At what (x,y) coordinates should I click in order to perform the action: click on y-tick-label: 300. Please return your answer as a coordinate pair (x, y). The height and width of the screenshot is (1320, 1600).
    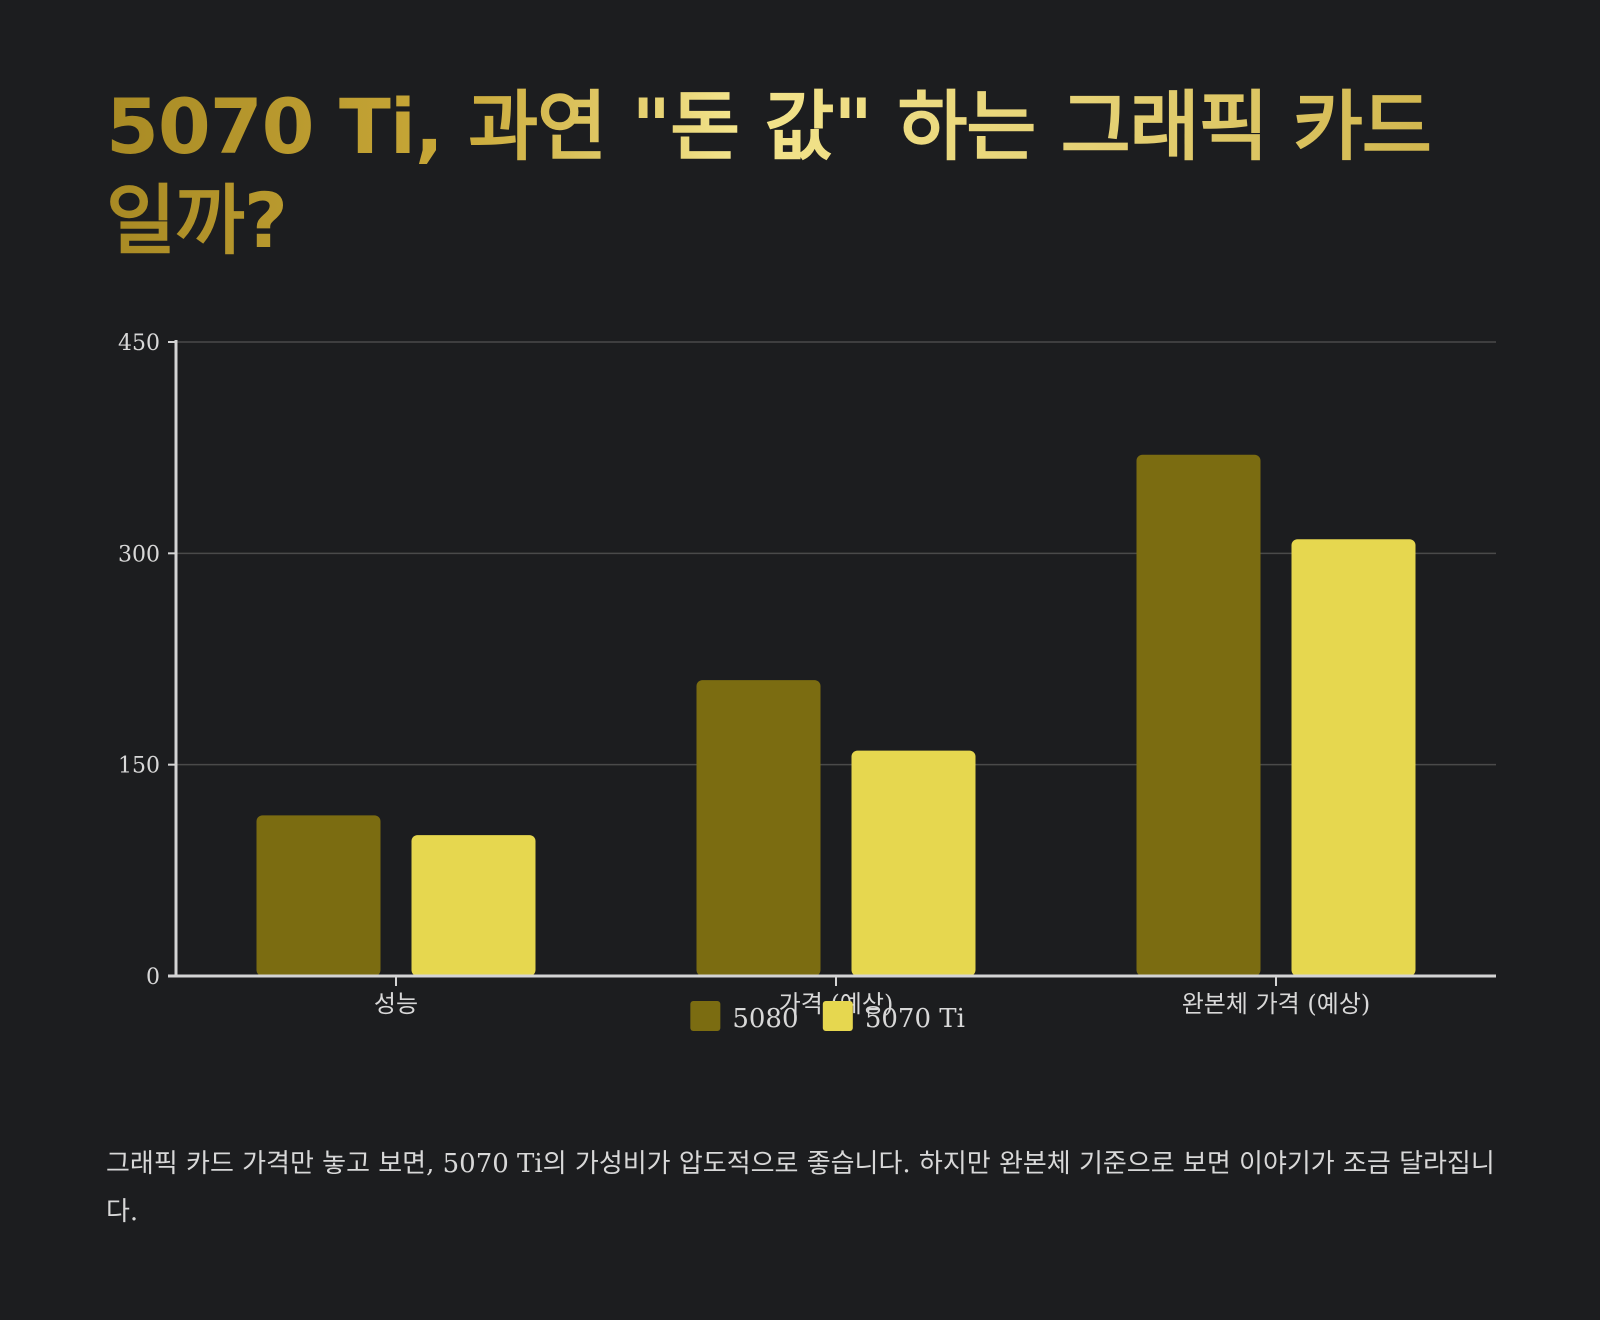
    Looking at the image, I should click on (139, 554).